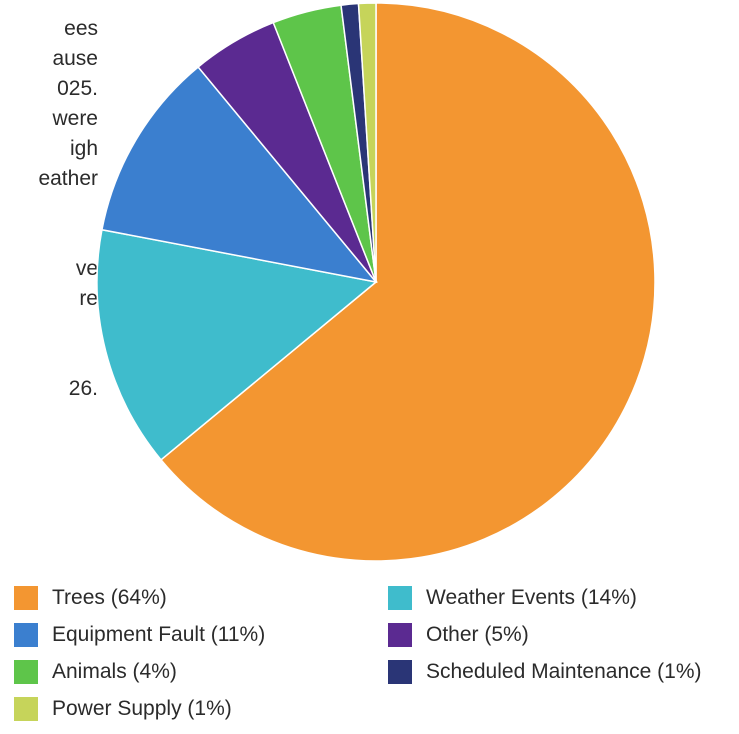 This screenshot has height=734, width=739. Describe the element at coordinates (237, 344) in the screenshot. I see `pie-slice-weather-events` at that location.